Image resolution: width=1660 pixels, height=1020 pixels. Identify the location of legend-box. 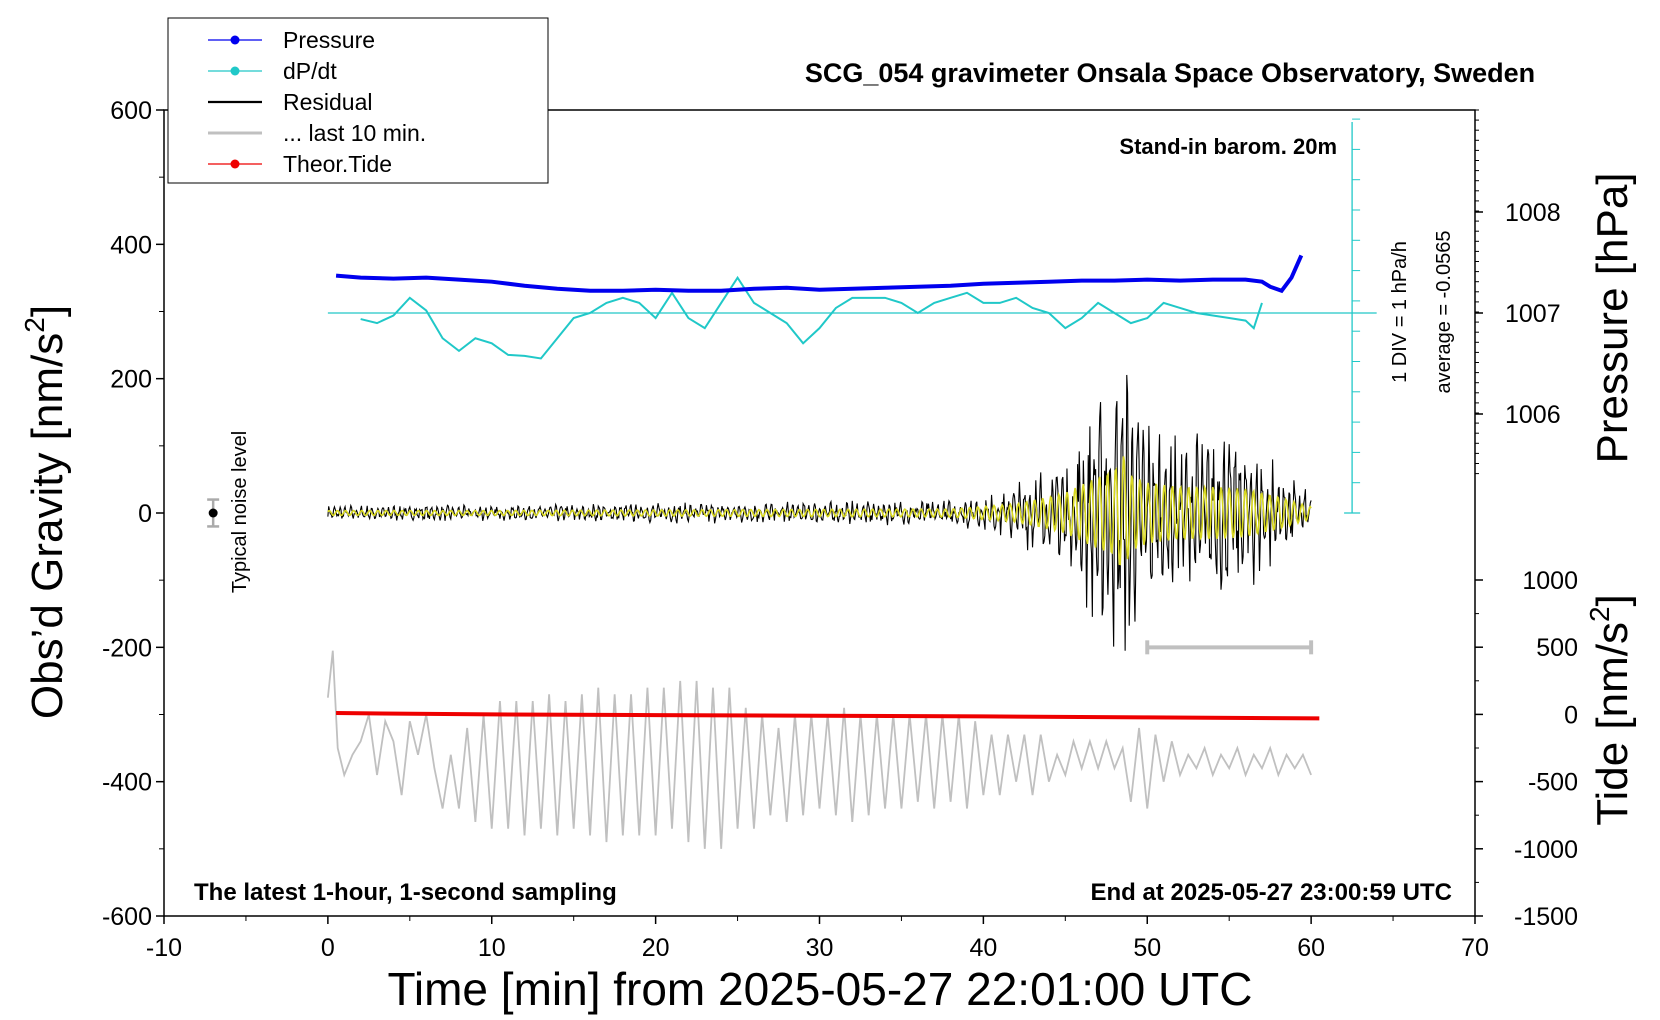
(358, 100).